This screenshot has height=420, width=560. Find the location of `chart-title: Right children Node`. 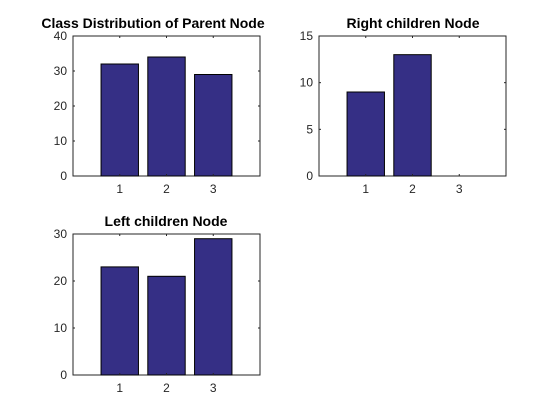

chart-title: Right children Node is located at coordinates (413, 23).